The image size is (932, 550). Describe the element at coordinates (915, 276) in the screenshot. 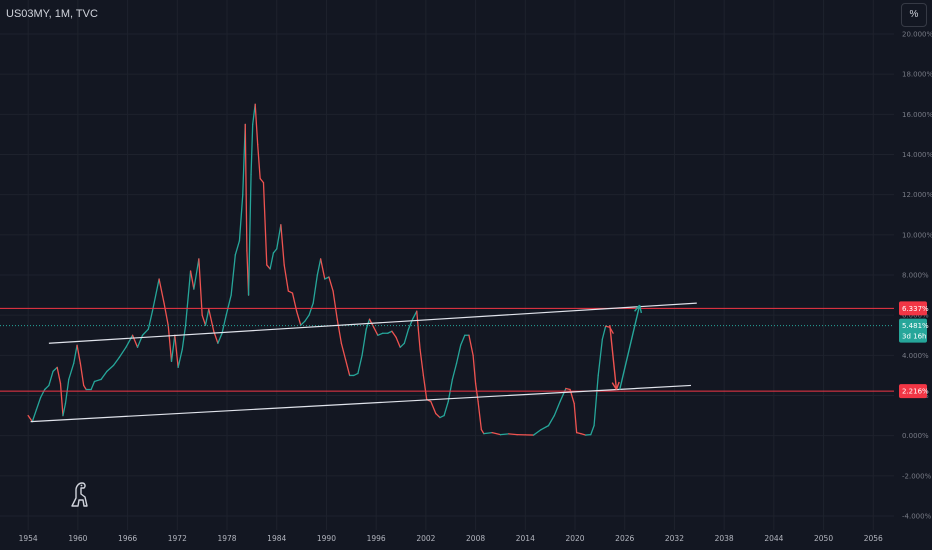

I see `y-tick-label: 8.000%` at that location.